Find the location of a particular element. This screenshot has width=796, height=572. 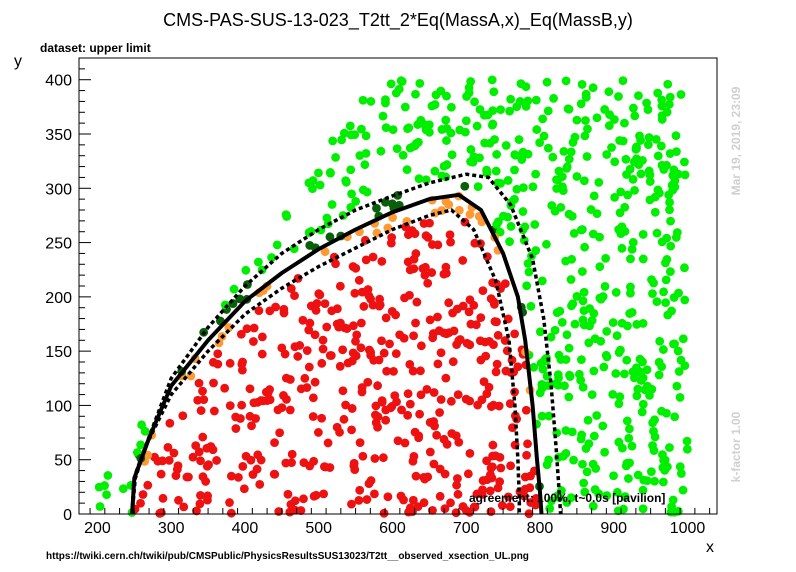

data-point-near-excluded is located at coordinates (388, 228).